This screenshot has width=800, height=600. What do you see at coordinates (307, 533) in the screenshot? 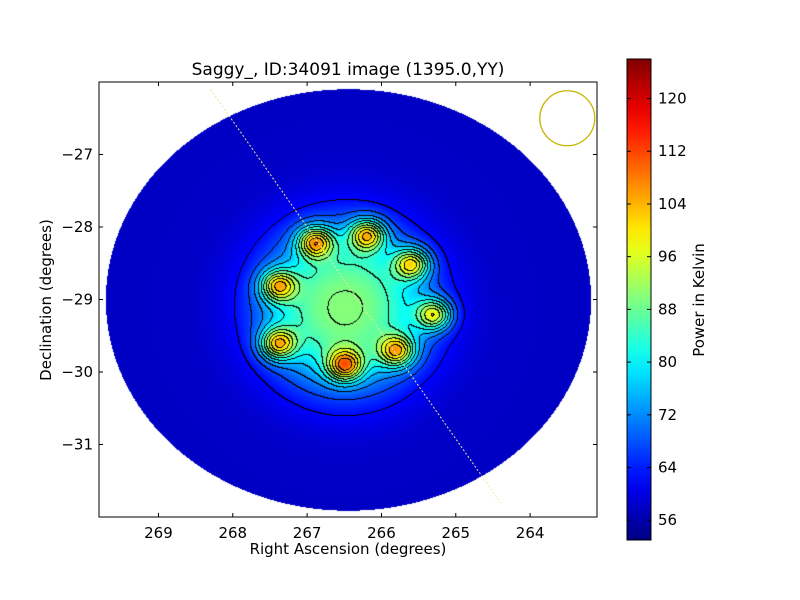
I see `x-tick-label: 267` at bounding box center [307, 533].